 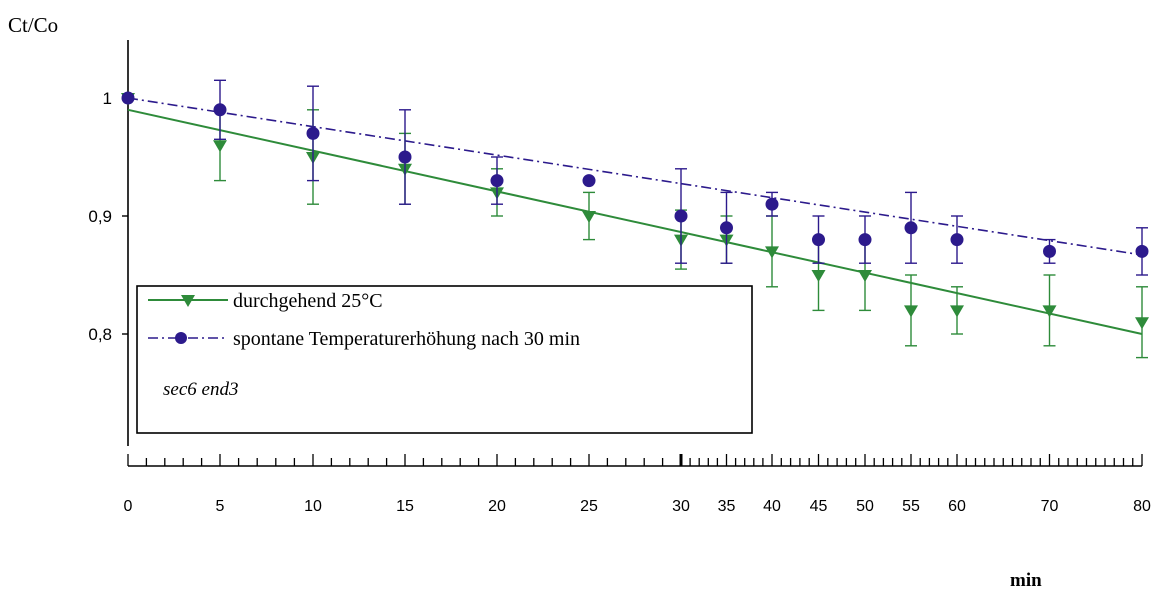 What do you see at coordinates (1050, 506) in the screenshot?
I see `x-tick-label: 70` at bounding box center [1050, 506].